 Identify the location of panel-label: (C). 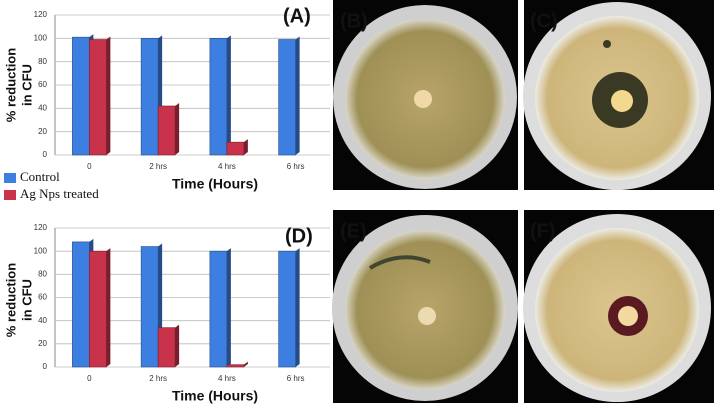
(544, 21).